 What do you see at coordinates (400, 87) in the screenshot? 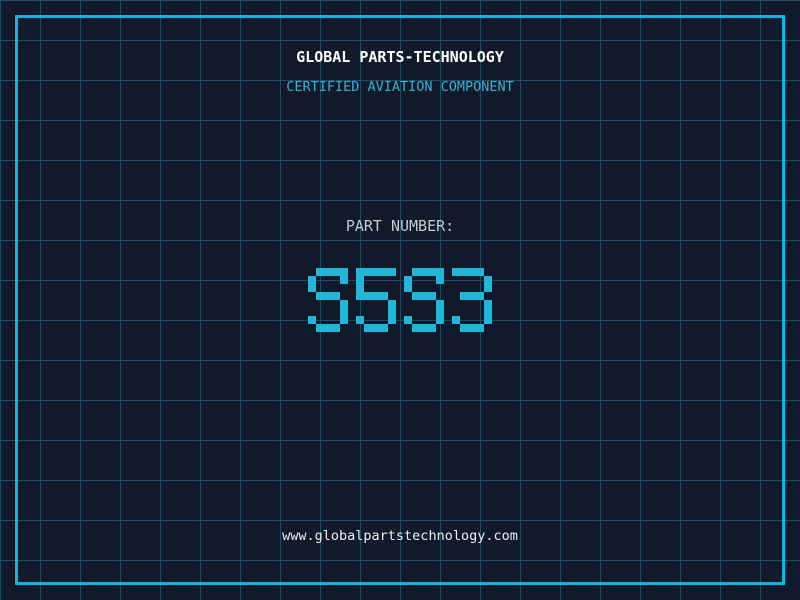
I see `certification-subtitle: CERTIFIED AVIATION COMPONENT` at bounding box center [400, 87].